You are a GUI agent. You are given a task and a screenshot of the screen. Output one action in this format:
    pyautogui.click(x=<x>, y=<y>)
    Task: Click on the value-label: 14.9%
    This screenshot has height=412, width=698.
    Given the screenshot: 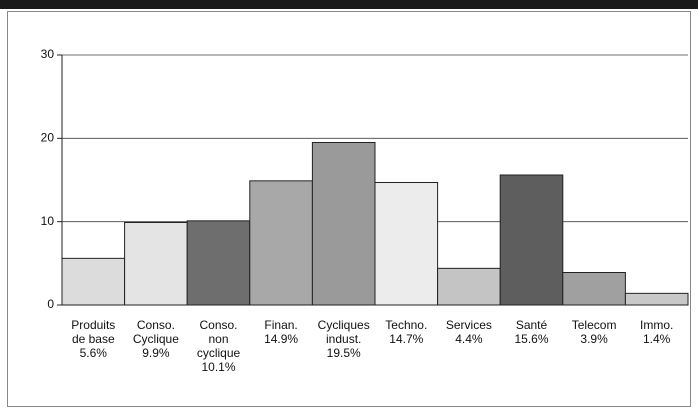 What is the action you would take?
    pyautogui.click(x=281, y=339)
    